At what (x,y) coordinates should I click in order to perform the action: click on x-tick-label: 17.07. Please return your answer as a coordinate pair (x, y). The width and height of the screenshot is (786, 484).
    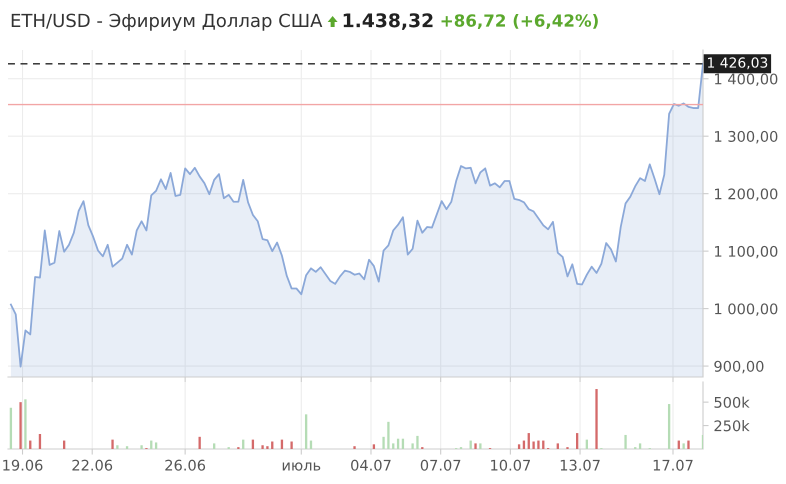
    Looking at the image, I should click on (673, 465).